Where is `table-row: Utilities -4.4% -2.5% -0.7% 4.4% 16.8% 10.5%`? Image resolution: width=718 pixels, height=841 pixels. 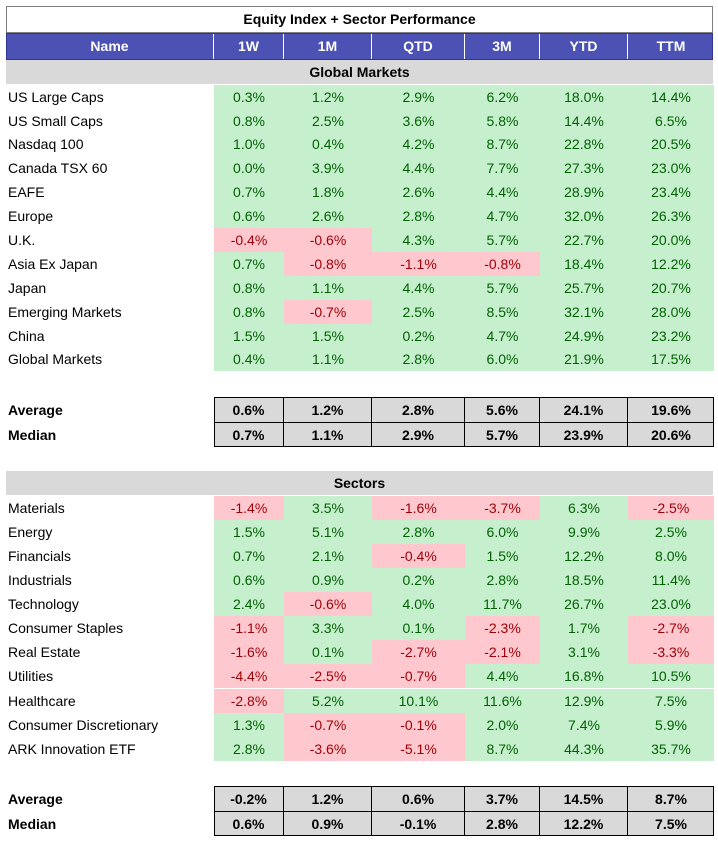 table-row: Utilities -4.4% -2.5% -0.7% 4.4% 16.8% 10.5% is located at coordinates (359, 676).